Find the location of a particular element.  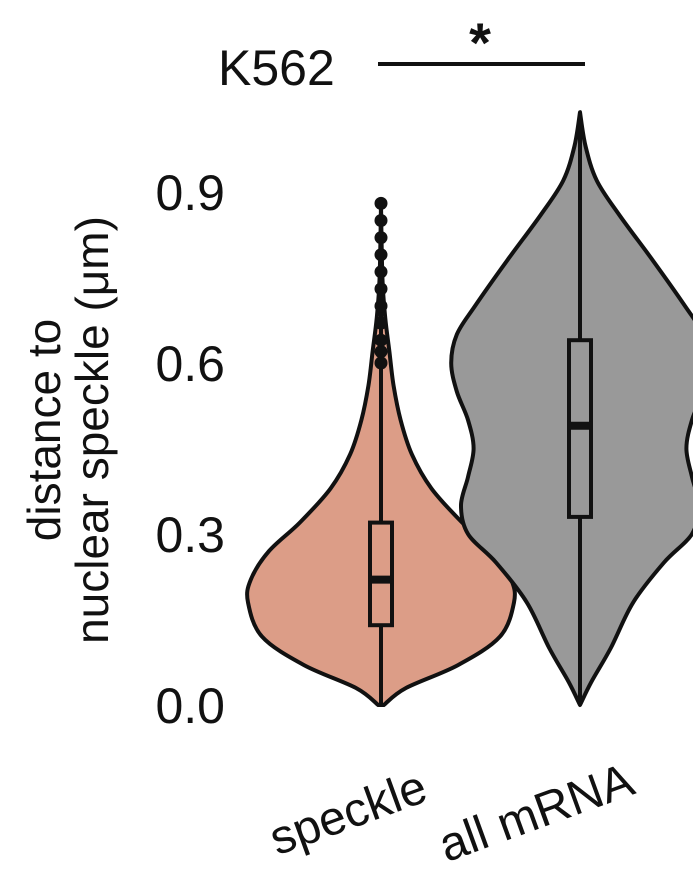

y-tick-labels: 0.0 0.3 0.6 0.9 is located at coordinates (190, 449).